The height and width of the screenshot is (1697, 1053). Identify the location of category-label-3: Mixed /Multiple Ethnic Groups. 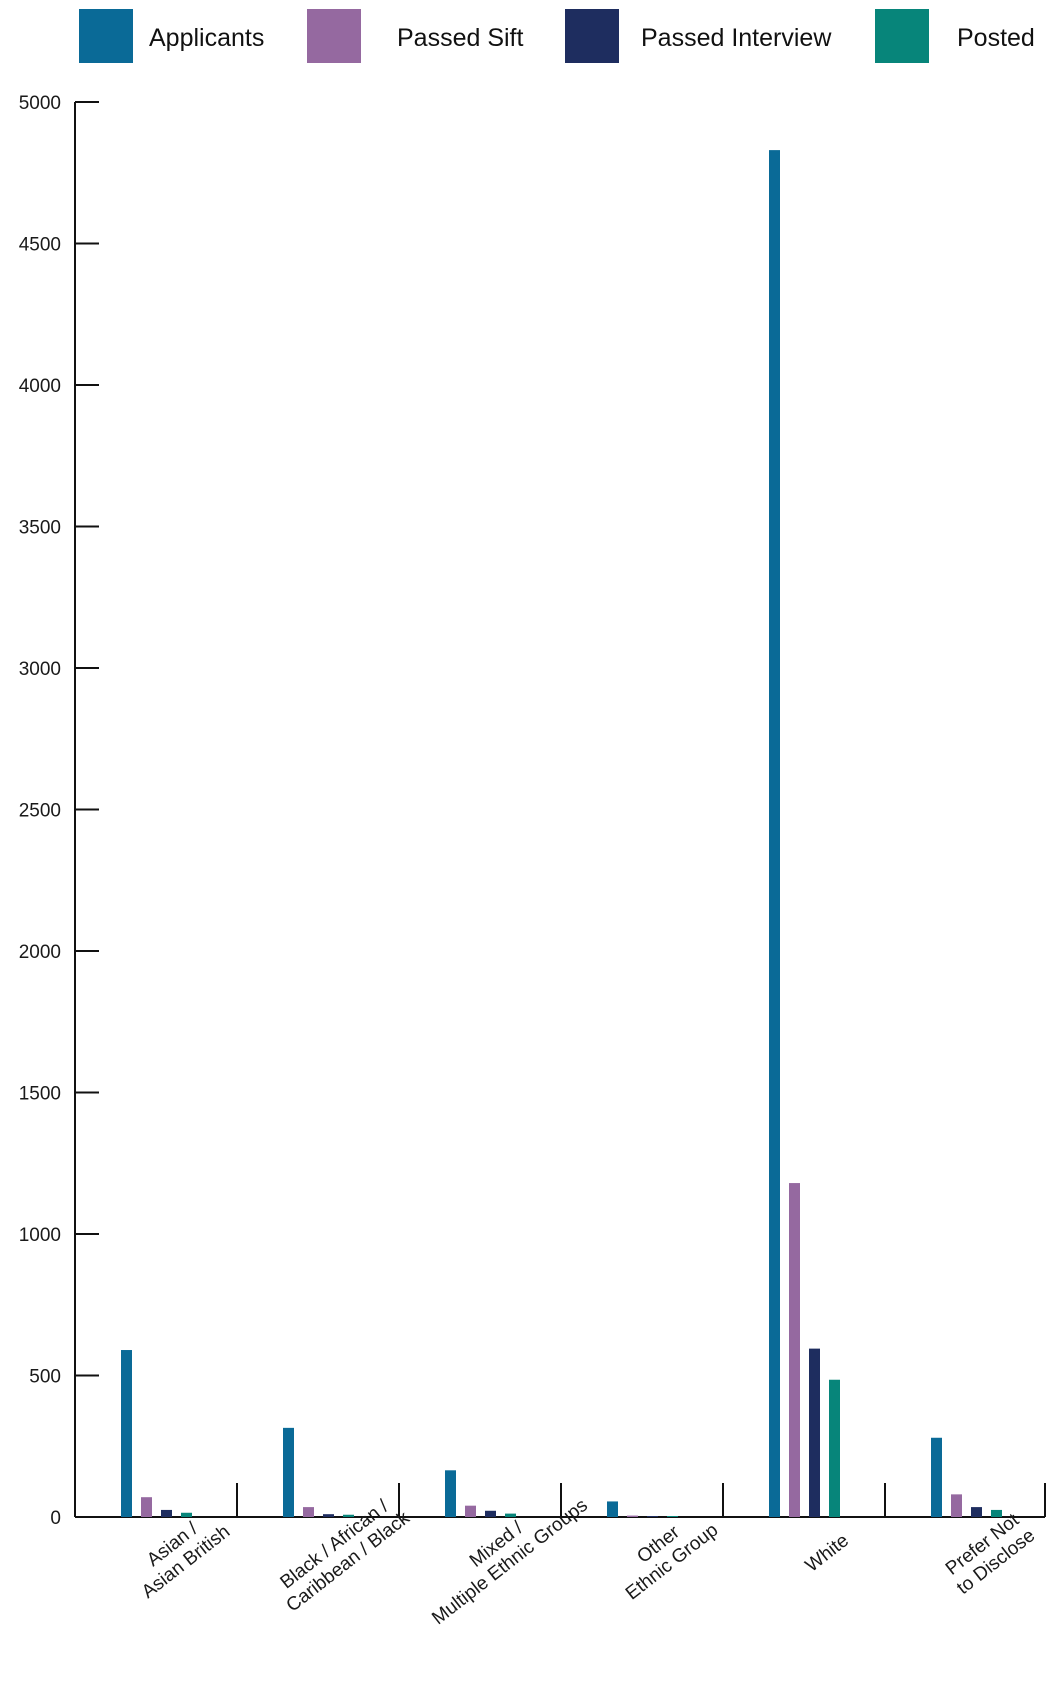
(510, 1562).